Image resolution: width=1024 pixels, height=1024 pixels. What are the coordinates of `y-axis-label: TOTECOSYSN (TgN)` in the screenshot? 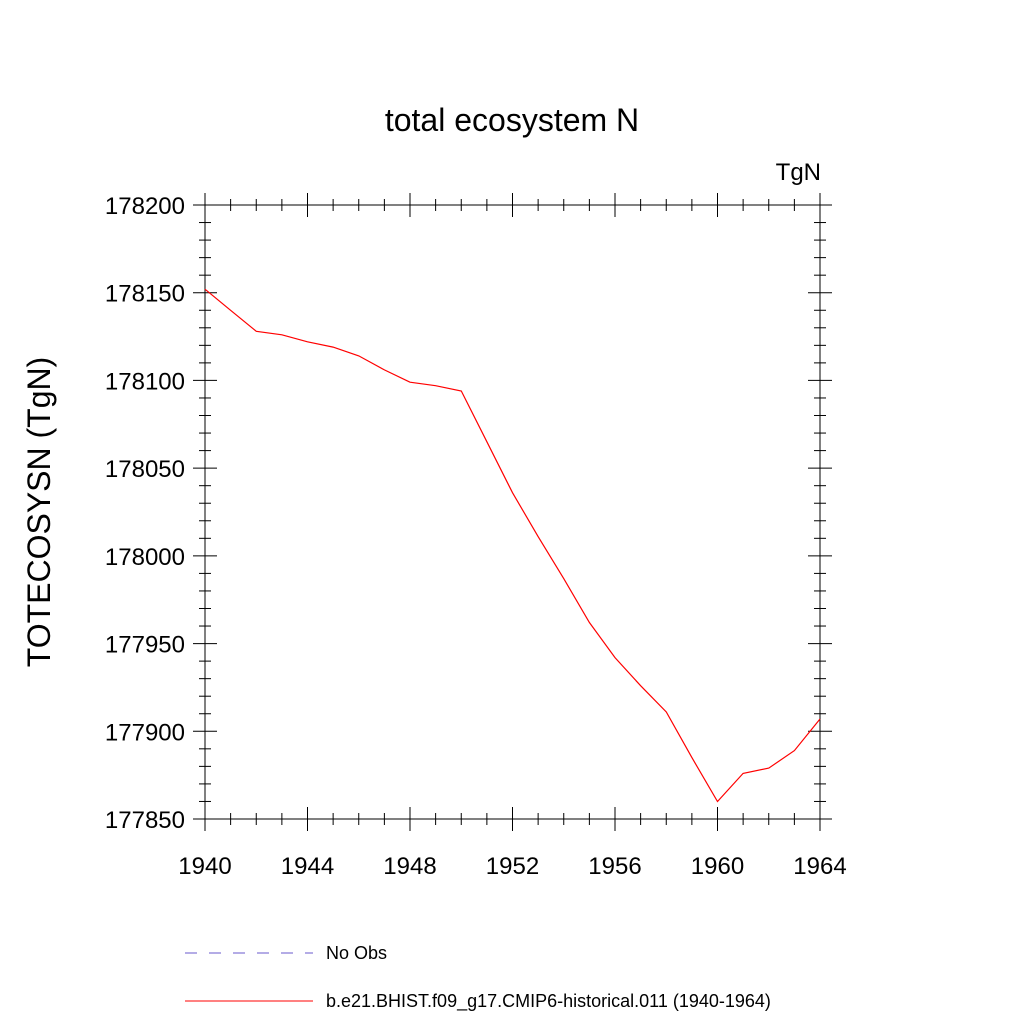 It's located at (39, 512).